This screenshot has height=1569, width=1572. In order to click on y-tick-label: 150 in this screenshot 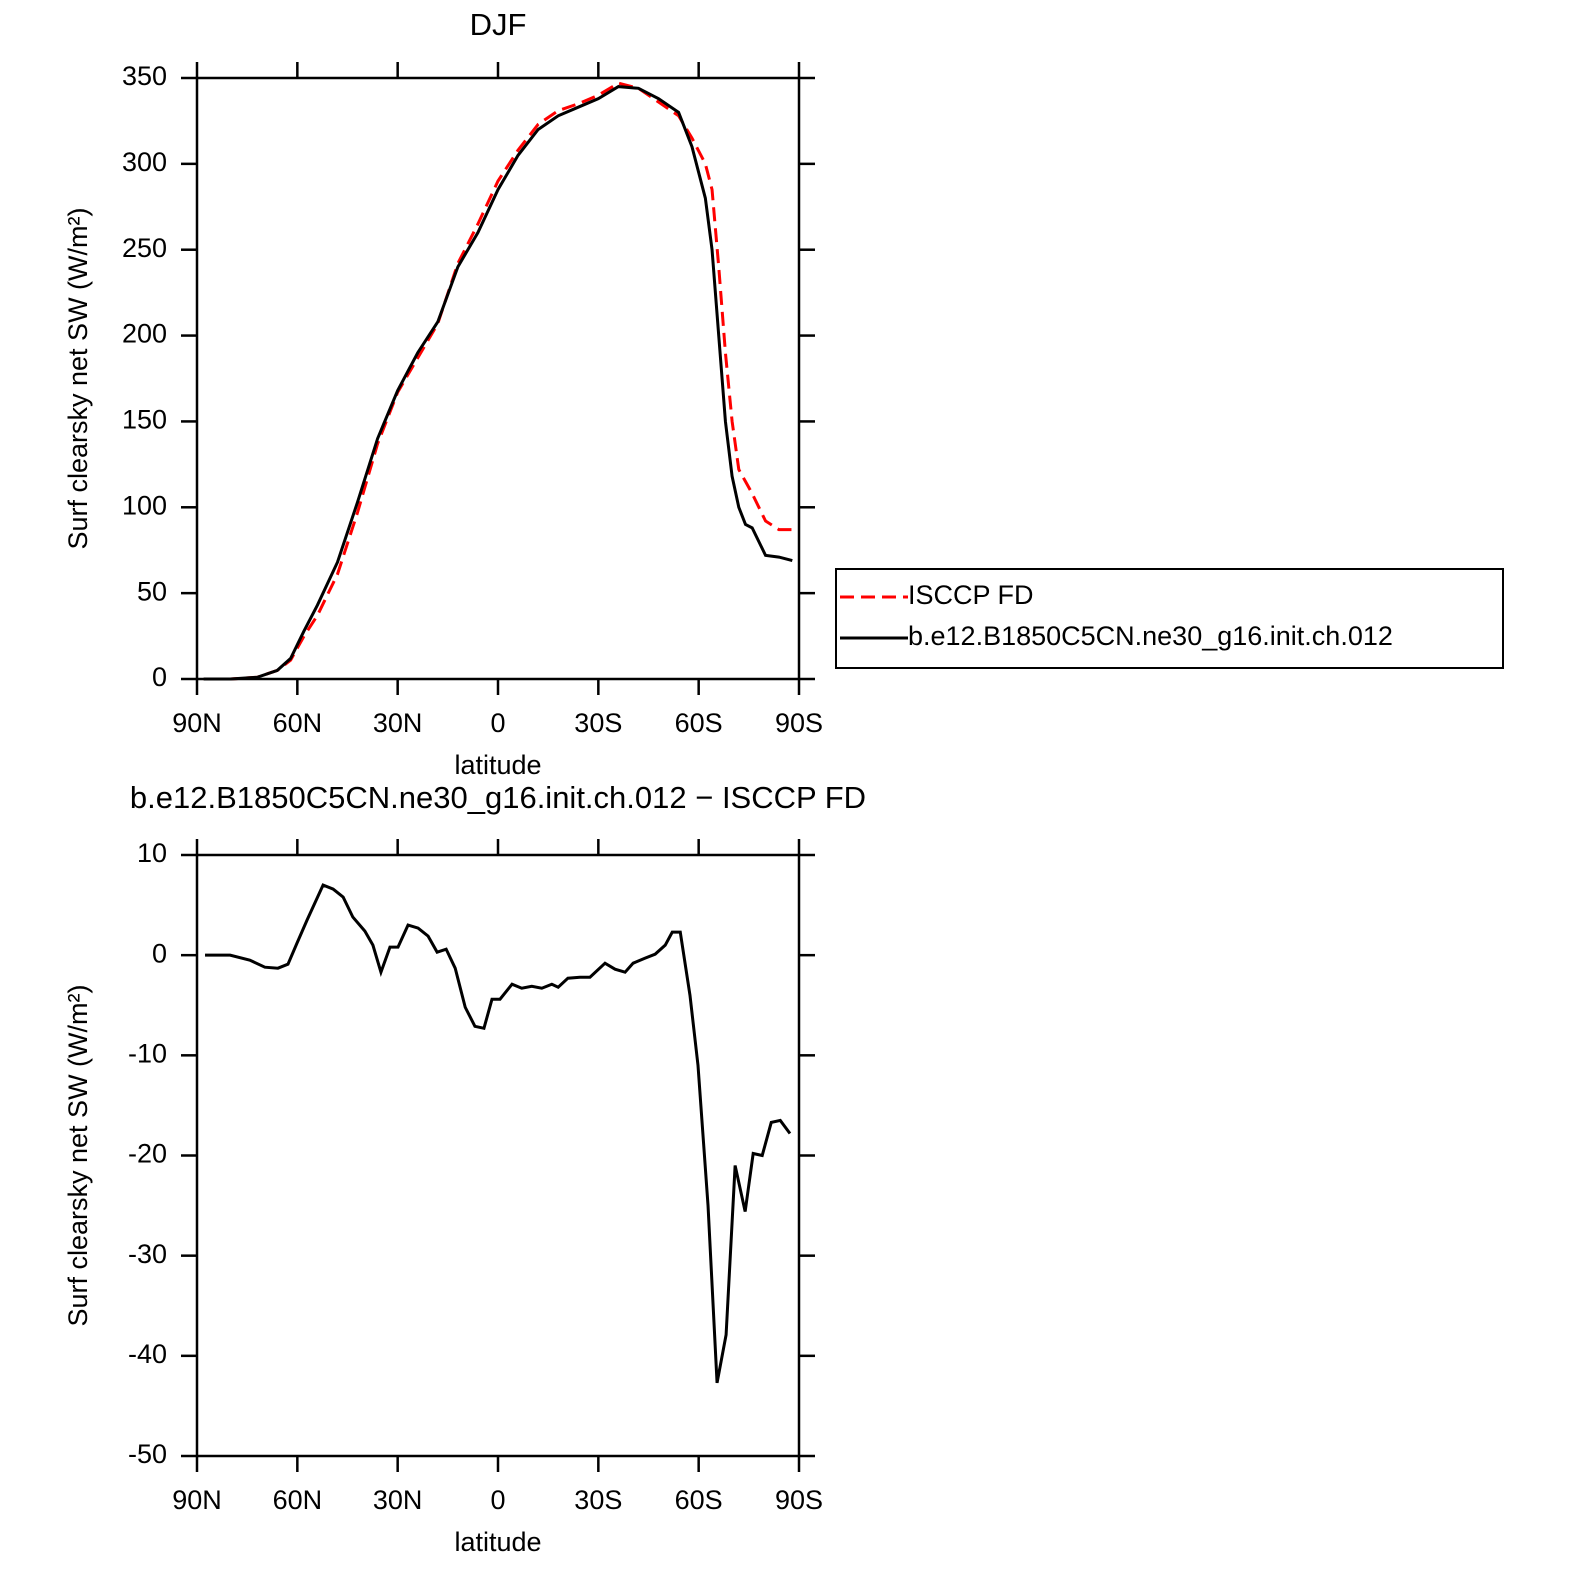, I will do `click(144, 420)`.